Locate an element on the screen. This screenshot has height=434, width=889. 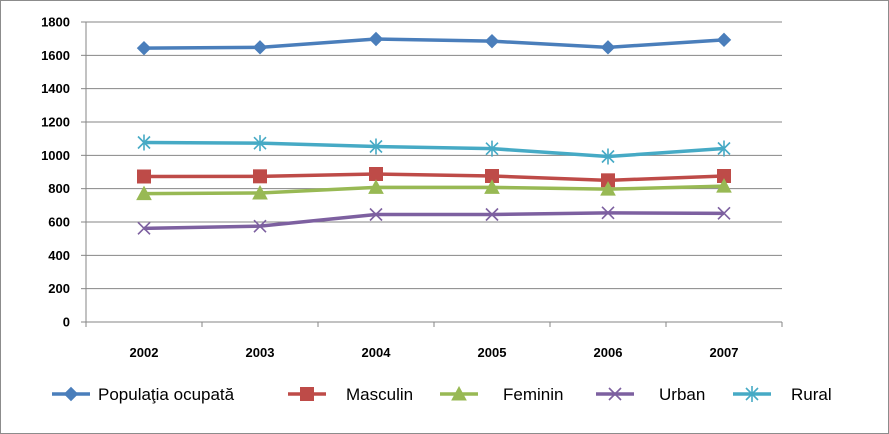
y-tick-label: 200 is located at coordinates (59, 288).